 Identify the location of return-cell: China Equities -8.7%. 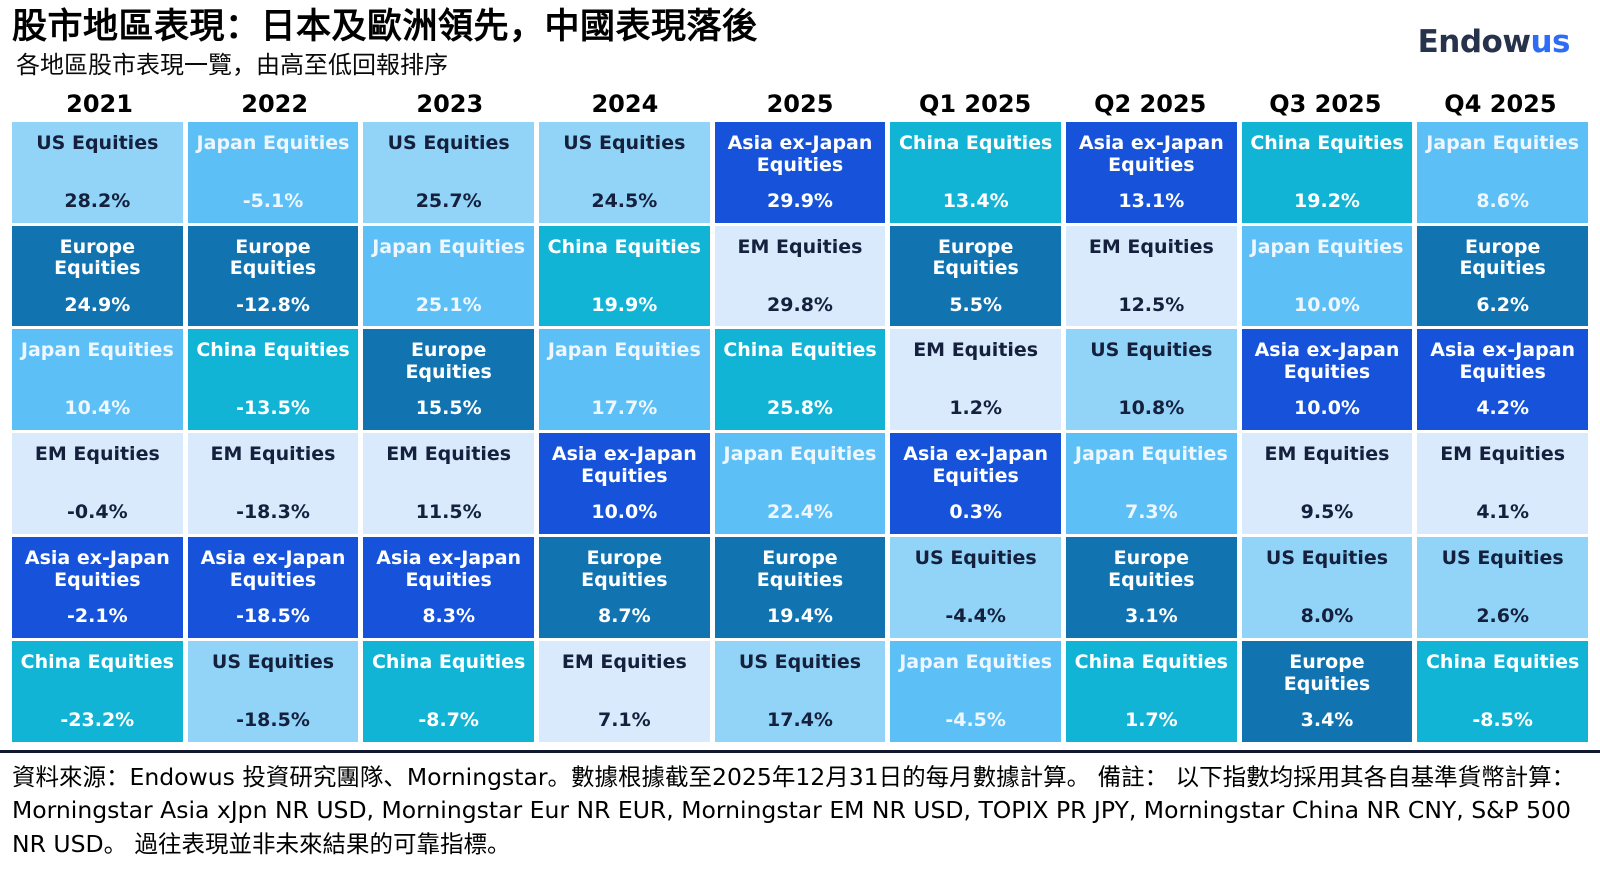
(448, 691).